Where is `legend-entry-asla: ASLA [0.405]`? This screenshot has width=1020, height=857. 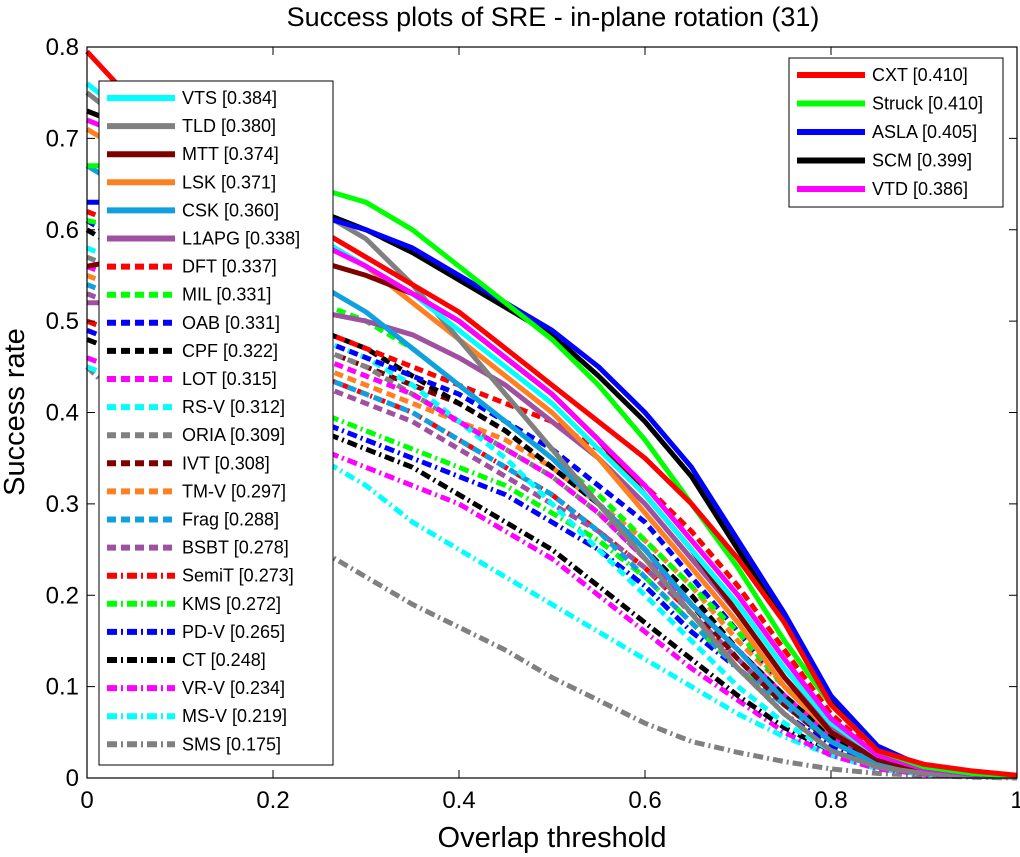
legend-entry-asla: ASLA [0.405] is located at coordinates (924, 132).